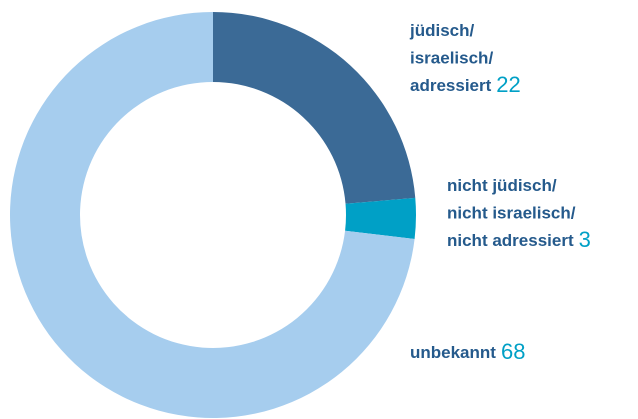 The image size is (638, 419). I want to click on label-line: israelisch/, so click(451, 58).